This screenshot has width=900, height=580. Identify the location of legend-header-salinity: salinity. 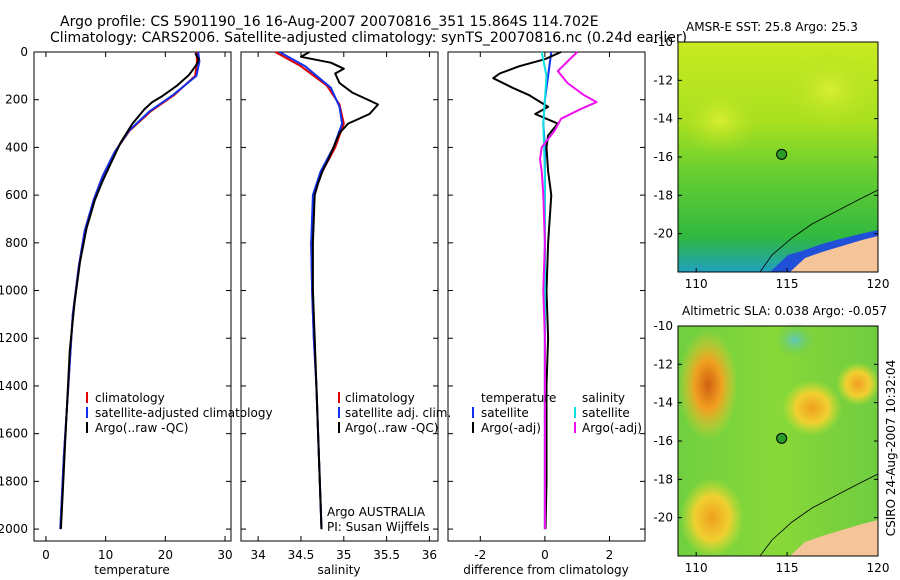
(603, 398).